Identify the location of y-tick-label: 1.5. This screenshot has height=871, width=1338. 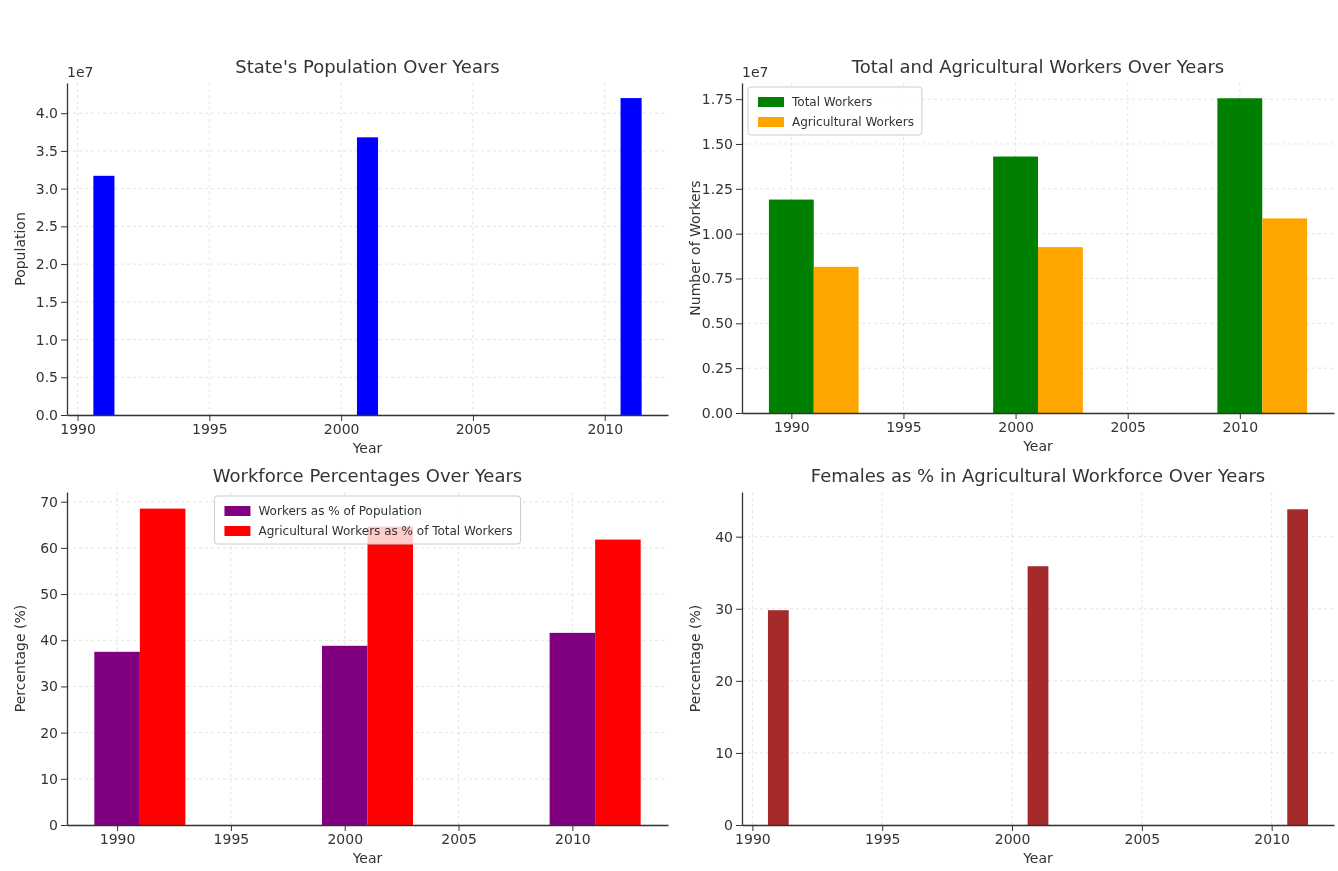
(46, 301).